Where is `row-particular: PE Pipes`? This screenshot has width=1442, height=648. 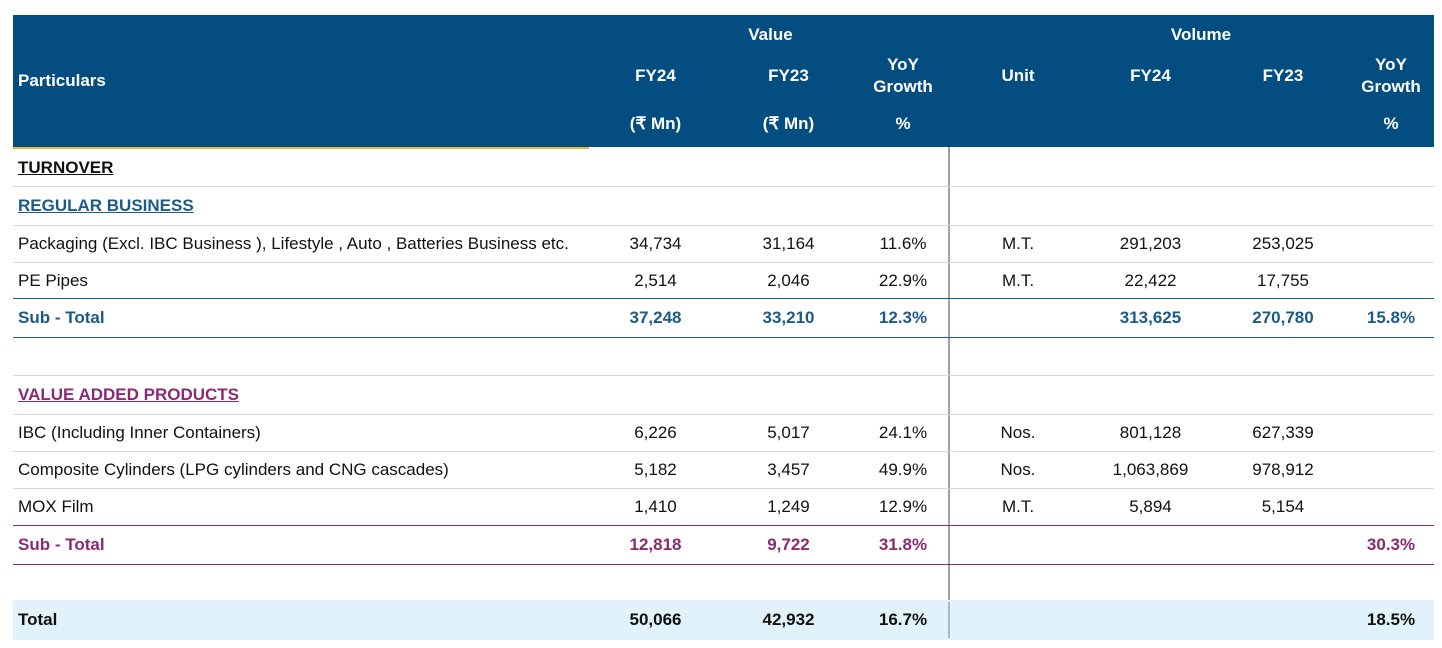 row-particular: PE Pipes is located at coordinates (53, 280).